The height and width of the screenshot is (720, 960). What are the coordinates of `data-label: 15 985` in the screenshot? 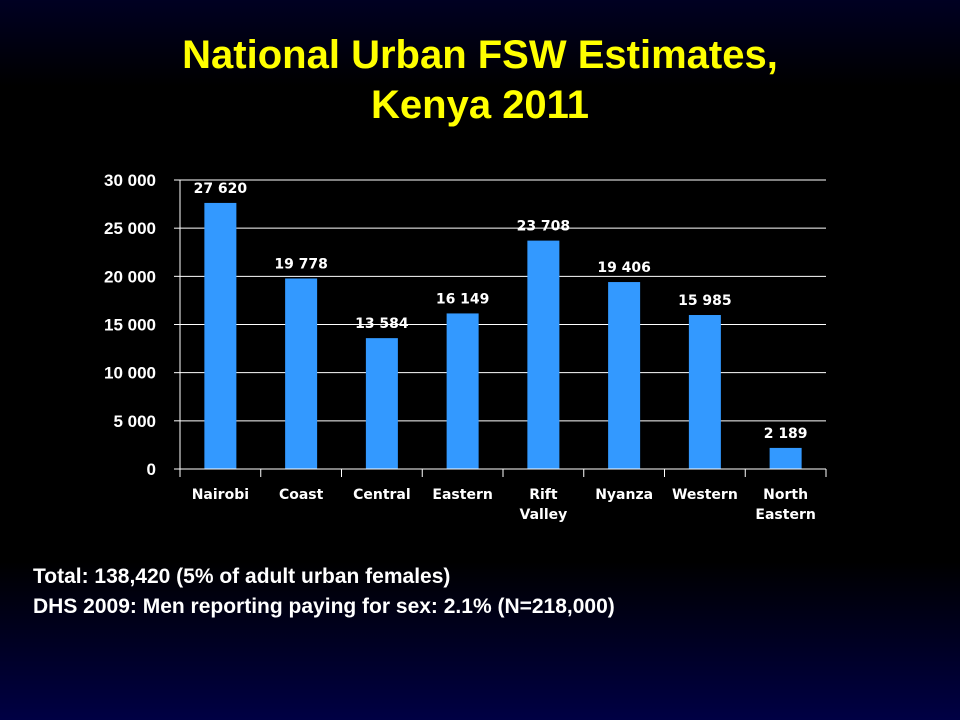 It's located at (705, 301).